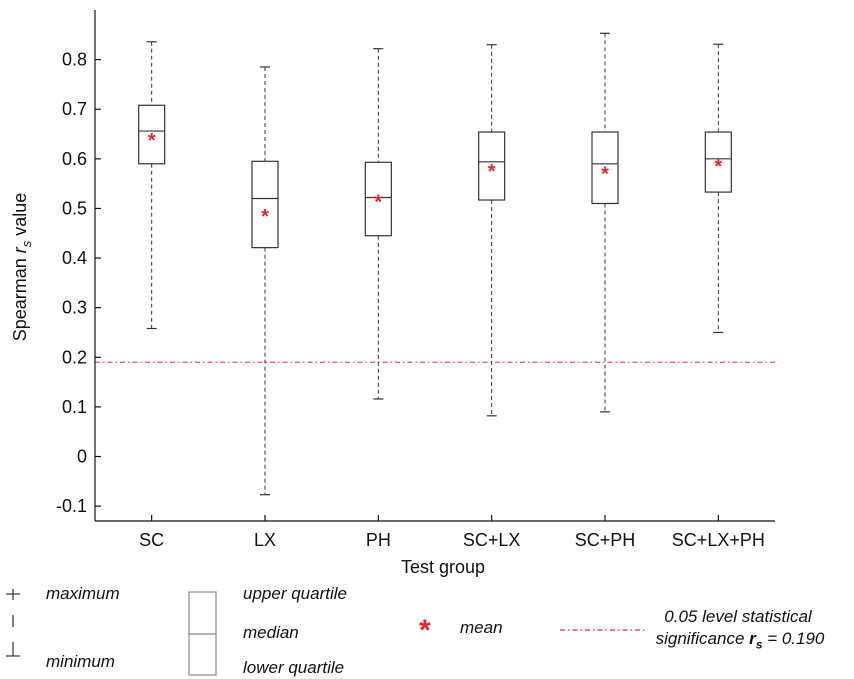 This screenshot has height=679, width=854. Describe the element at coordinates (20, 217) in the screenshot. I see `y-axis-title-tail: value` at that location.